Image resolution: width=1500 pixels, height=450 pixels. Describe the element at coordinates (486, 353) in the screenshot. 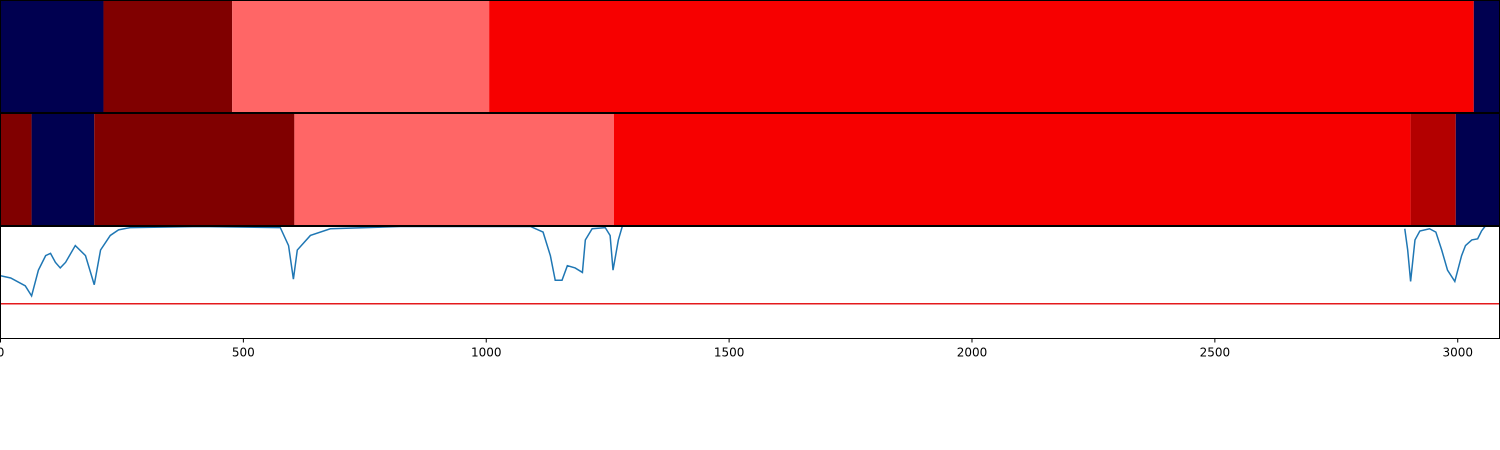

I see `x-tick-label: 1000` at that location.